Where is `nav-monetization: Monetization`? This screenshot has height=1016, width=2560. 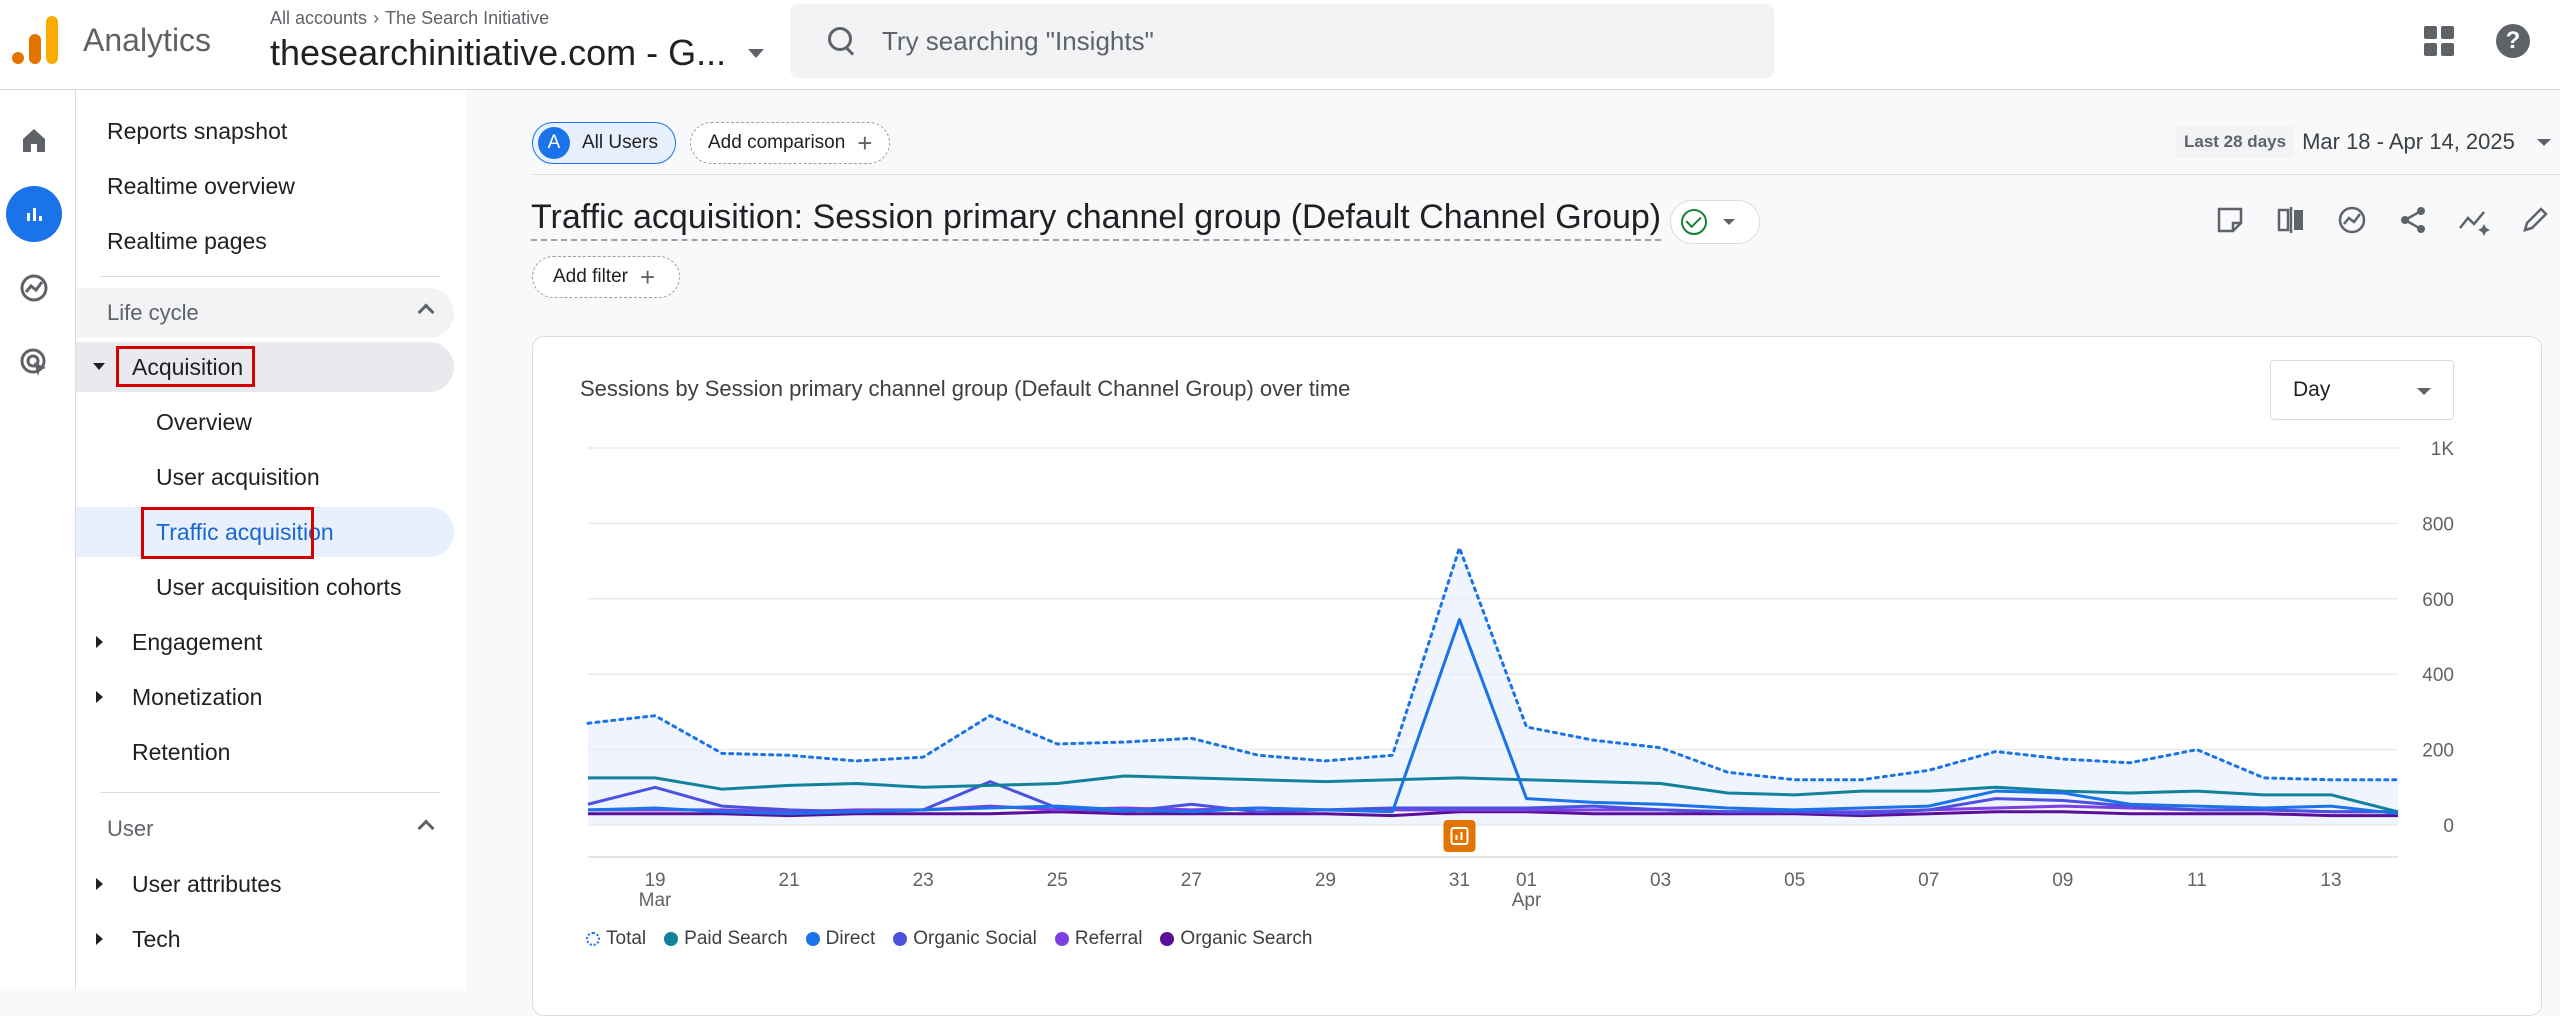
nav-monetization: Monetization is located at coordinates (266, 697).